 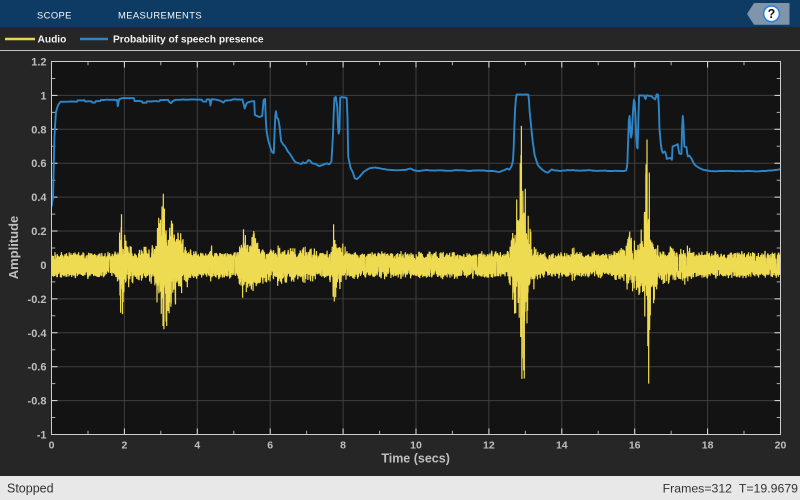 I want to click on svg-text: Audio, so click(x=52, y=40).